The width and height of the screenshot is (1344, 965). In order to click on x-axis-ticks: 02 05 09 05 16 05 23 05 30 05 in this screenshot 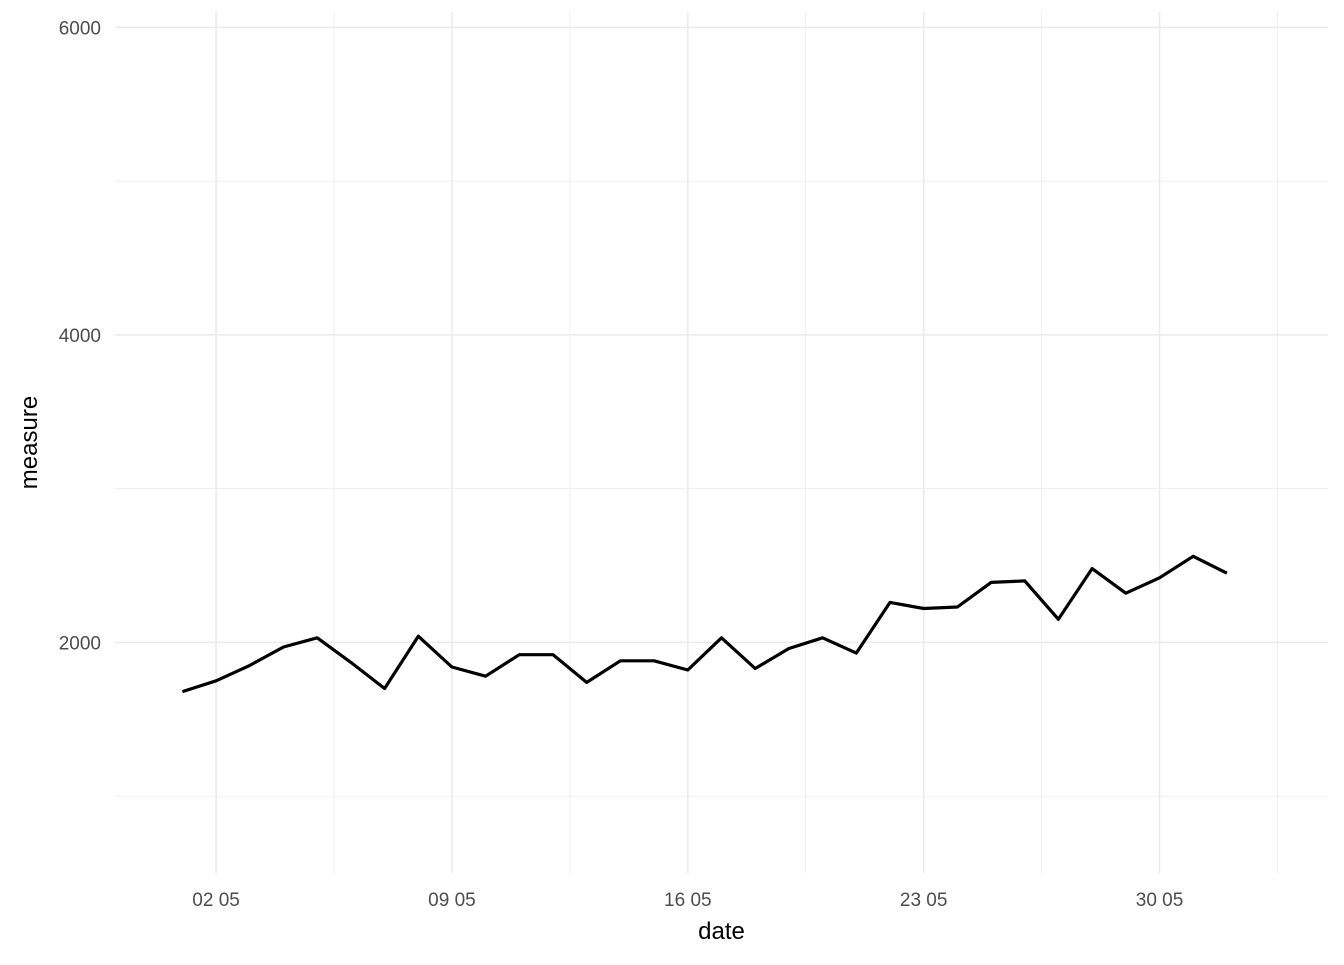, I will do `click(687, 900)`.